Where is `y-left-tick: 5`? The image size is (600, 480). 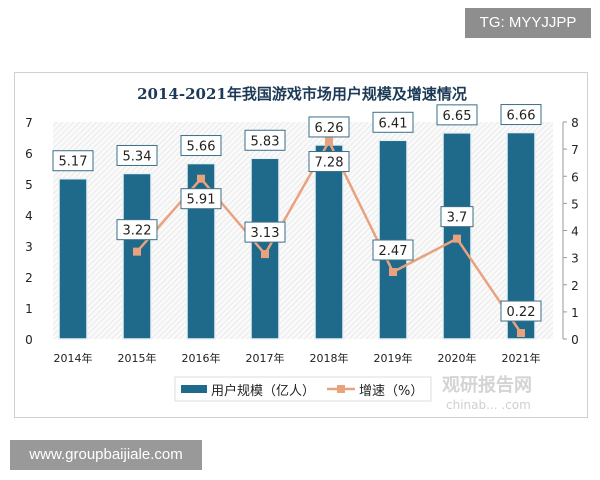 y-left-tick: 5 is located at coordinates (29, 185).